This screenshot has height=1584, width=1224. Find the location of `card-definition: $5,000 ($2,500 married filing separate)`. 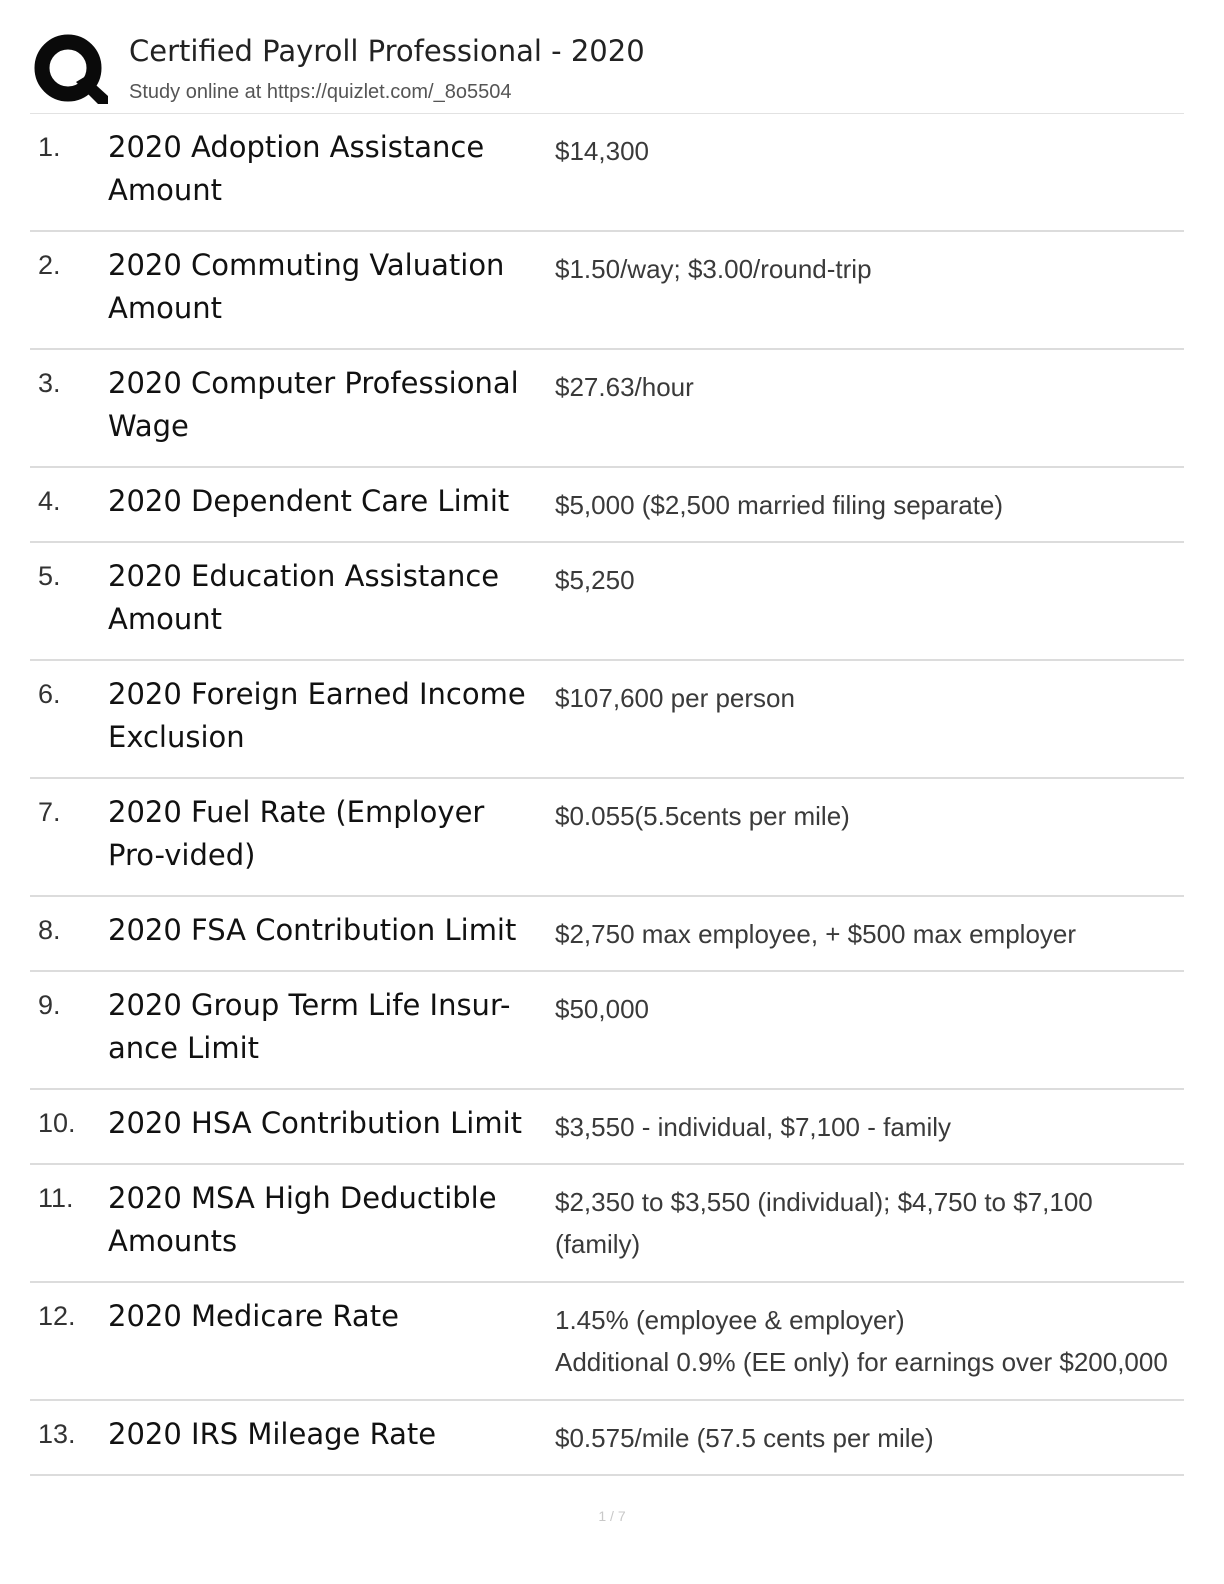

card-definition: $5,000 ($2,500 married filing separate) is located at coordinates (779, 505).